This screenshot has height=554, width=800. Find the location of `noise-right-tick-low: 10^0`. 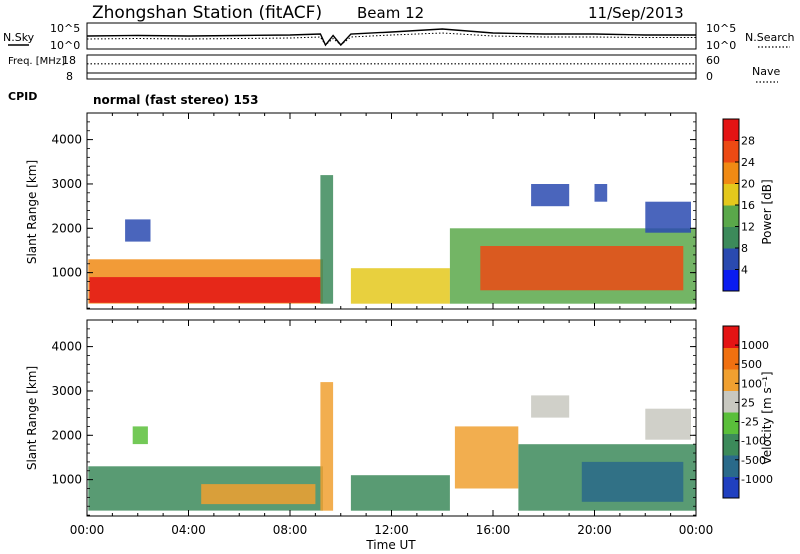

noise-right-tick-low: 10^0 is located at coordinates (721, 45).